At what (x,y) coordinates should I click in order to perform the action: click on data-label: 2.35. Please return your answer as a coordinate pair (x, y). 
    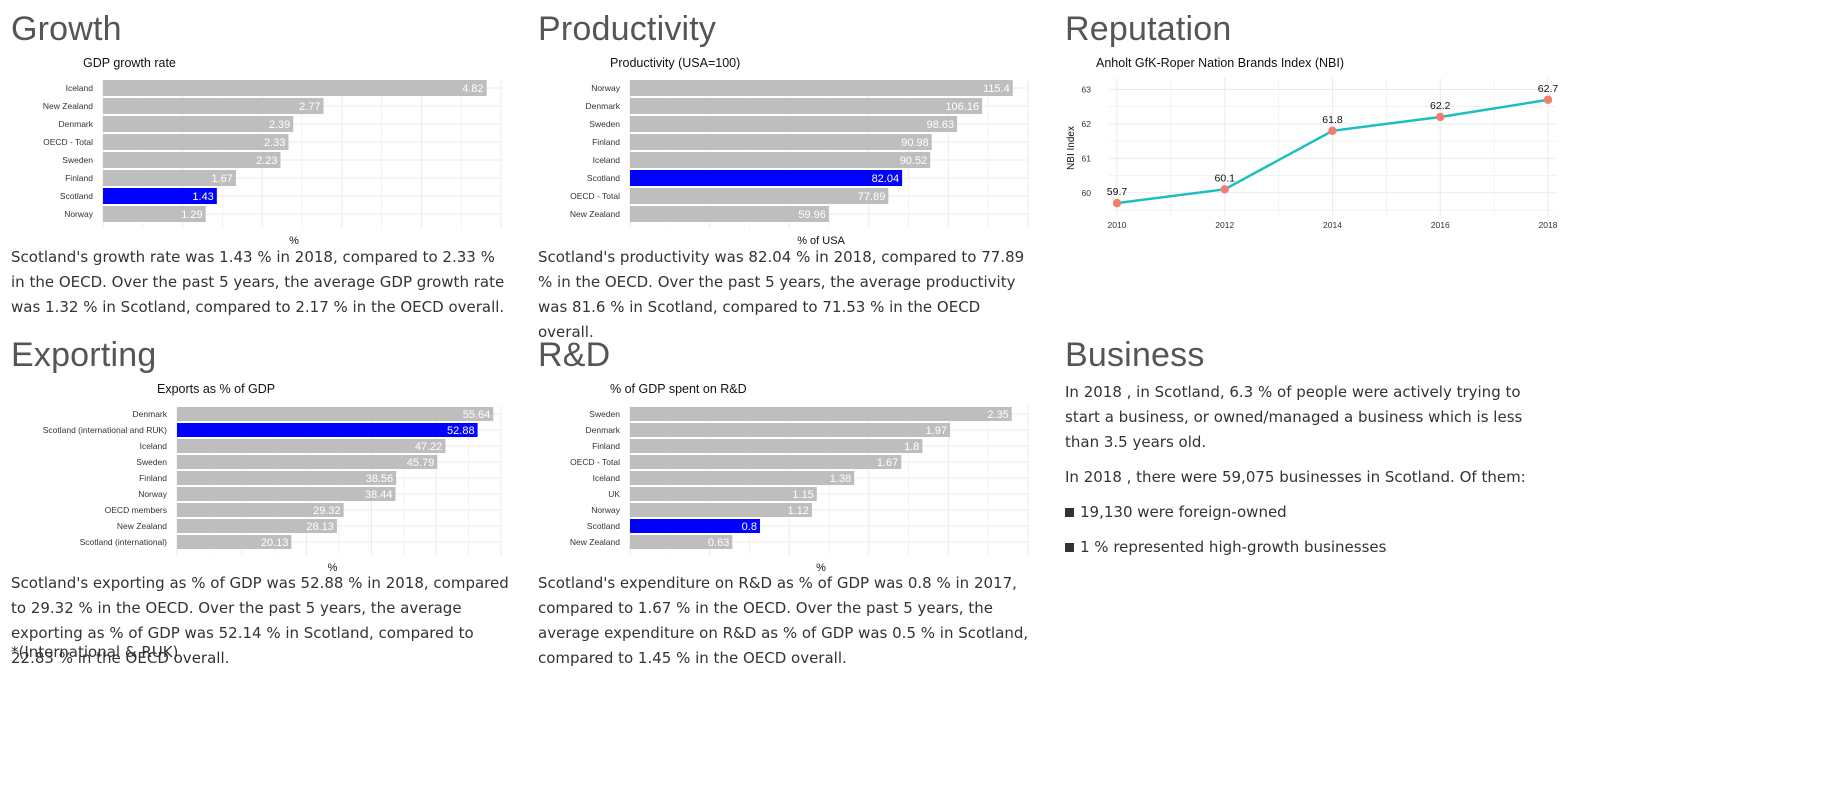
    Looking at the image, I should click on (997, 415).